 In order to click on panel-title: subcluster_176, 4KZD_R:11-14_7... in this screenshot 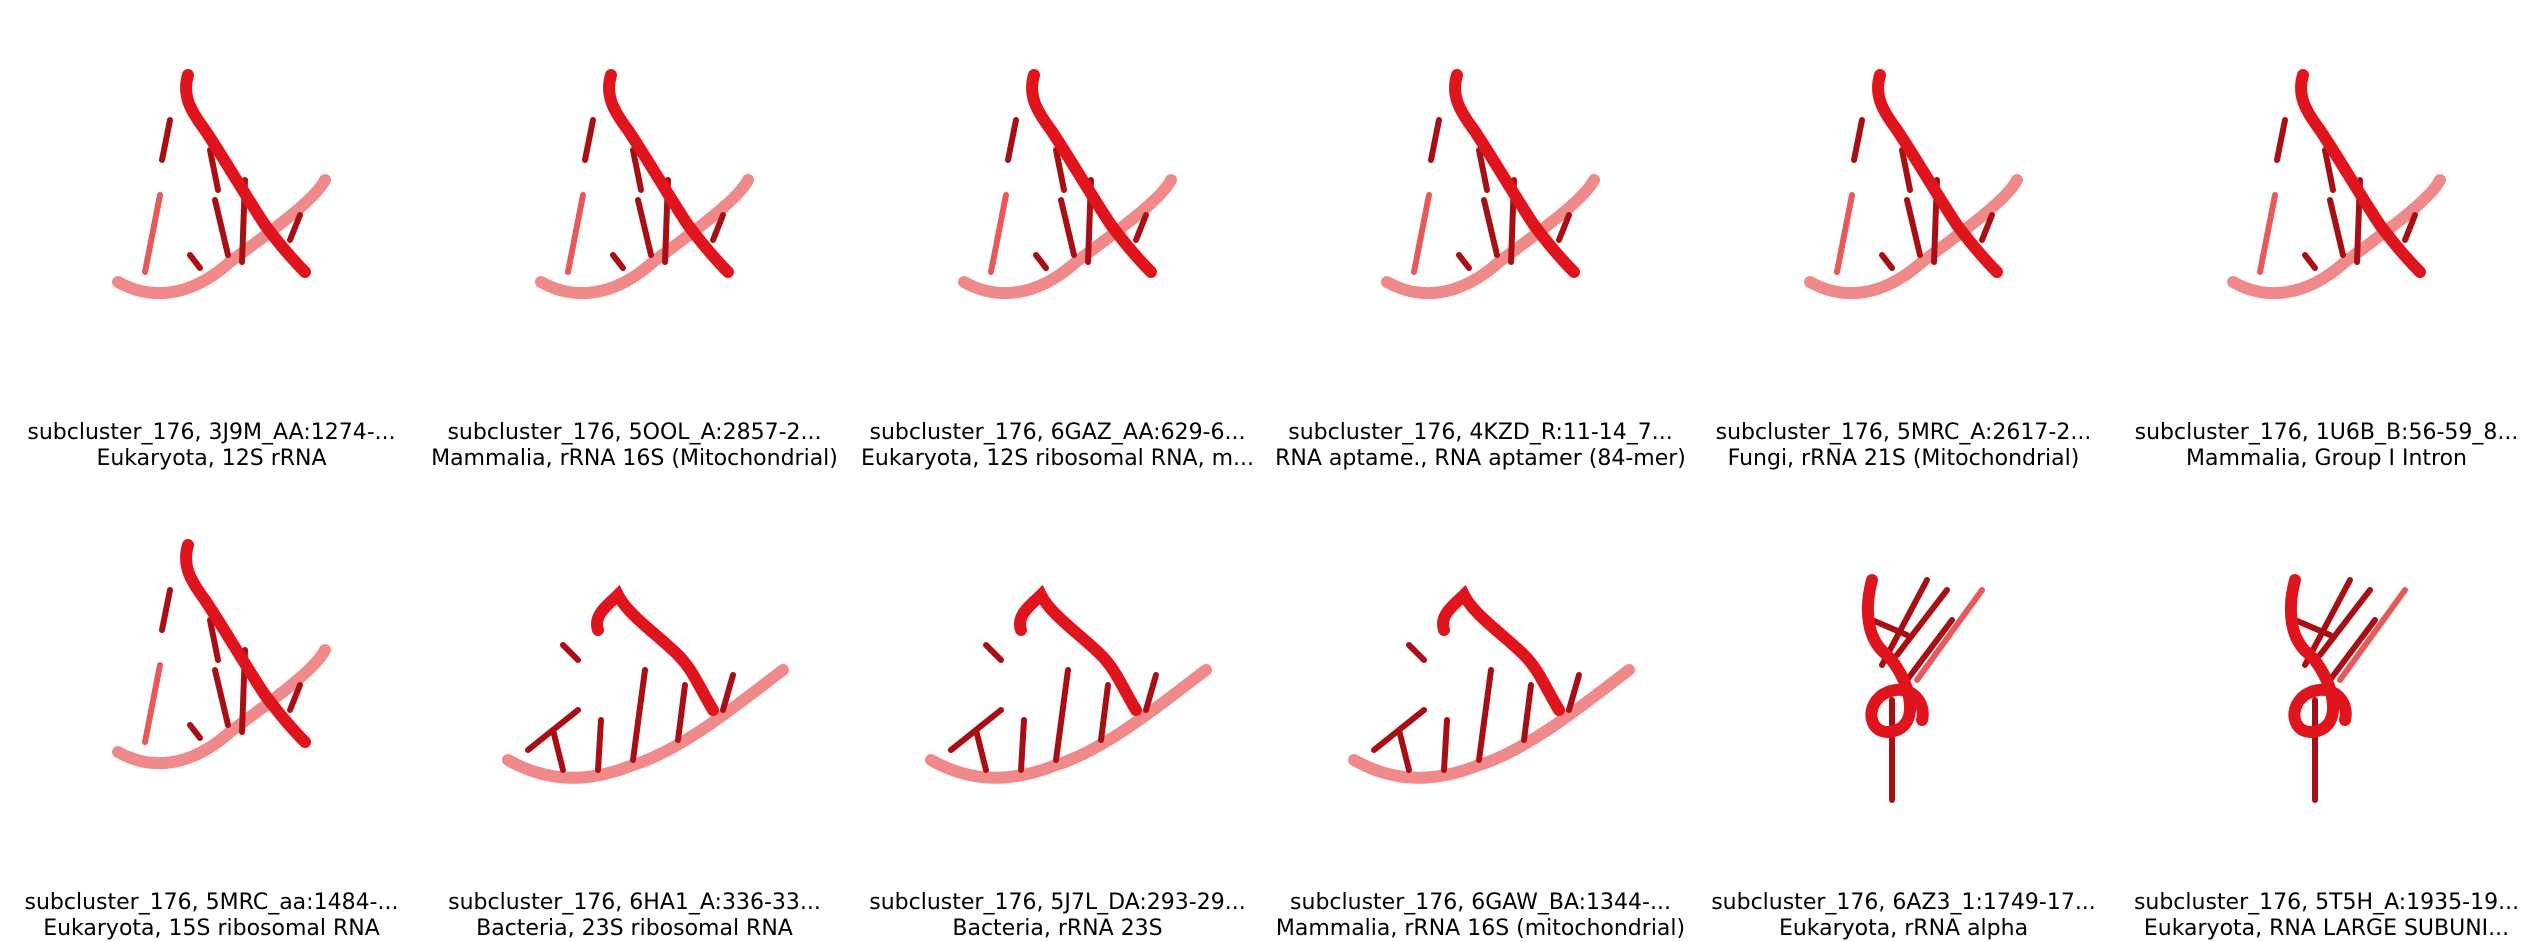, I will do `click(1480, 432)`.